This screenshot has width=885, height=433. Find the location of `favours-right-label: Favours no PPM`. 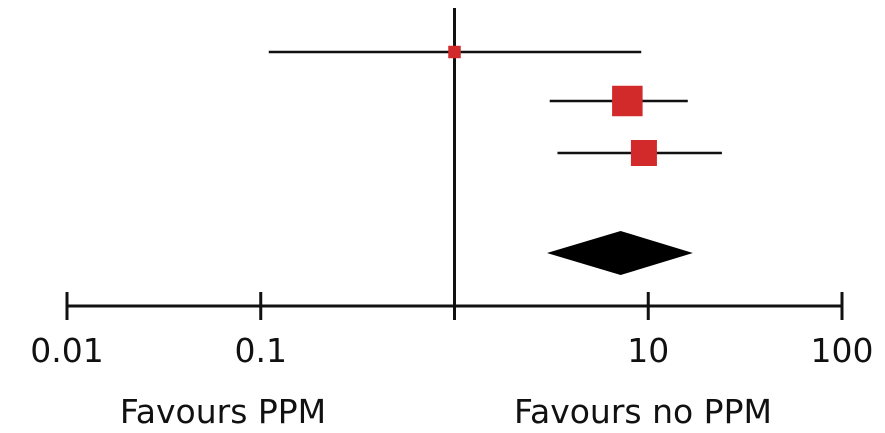

favours-right-label: Favours no PPM is located at coordinates (643, 411).